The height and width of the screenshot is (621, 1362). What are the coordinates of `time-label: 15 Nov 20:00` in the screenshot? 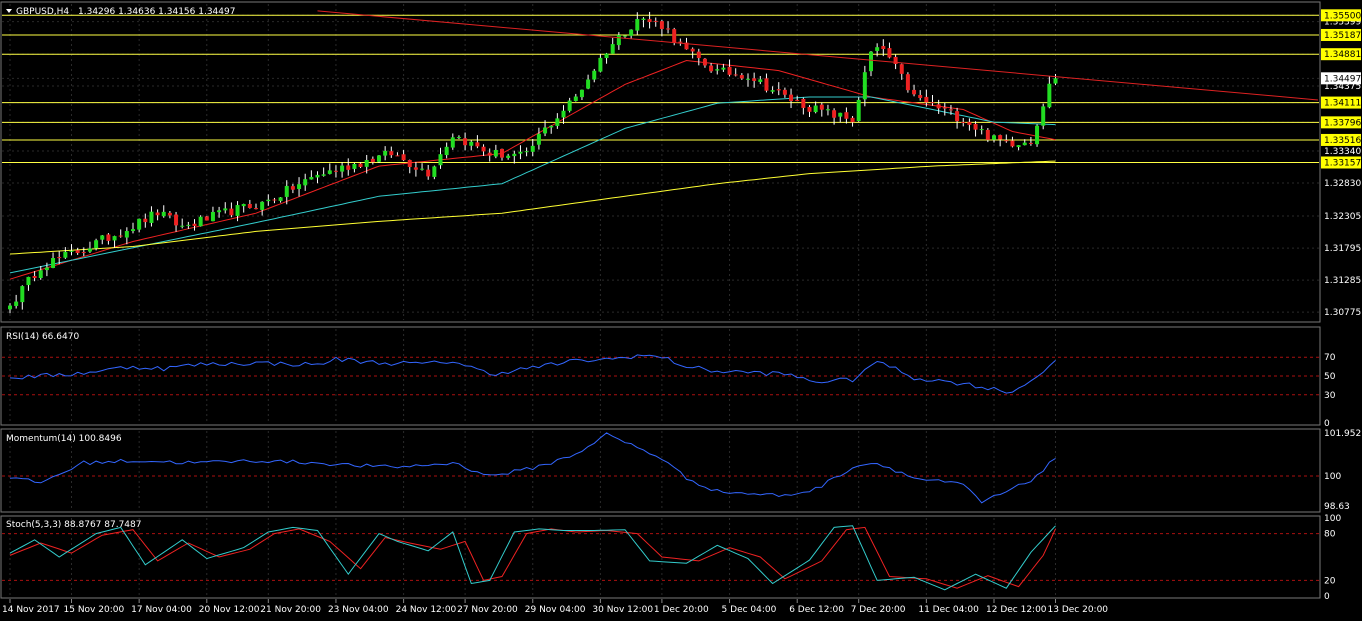 It's located at (94, 610).